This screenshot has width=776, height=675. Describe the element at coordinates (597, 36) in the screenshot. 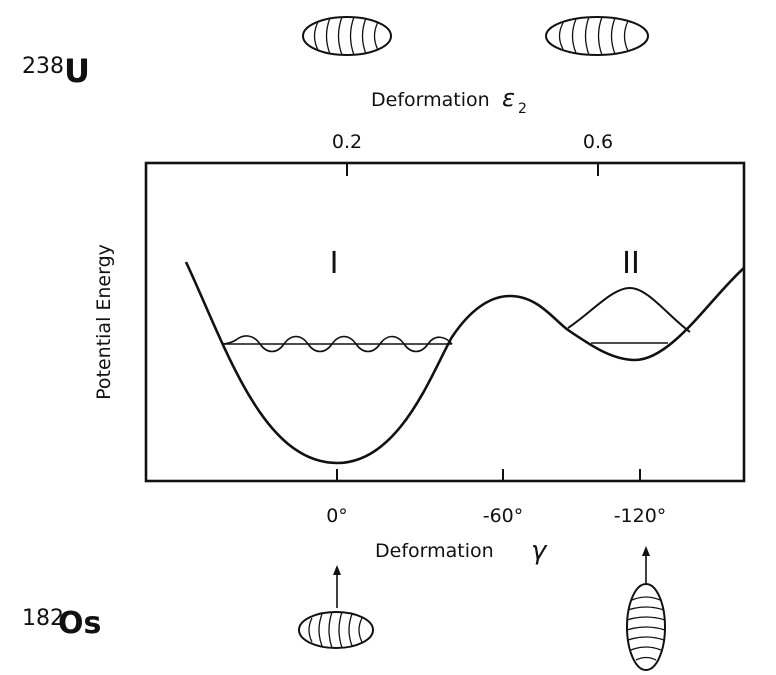

I see `top-shape-right` at that location.